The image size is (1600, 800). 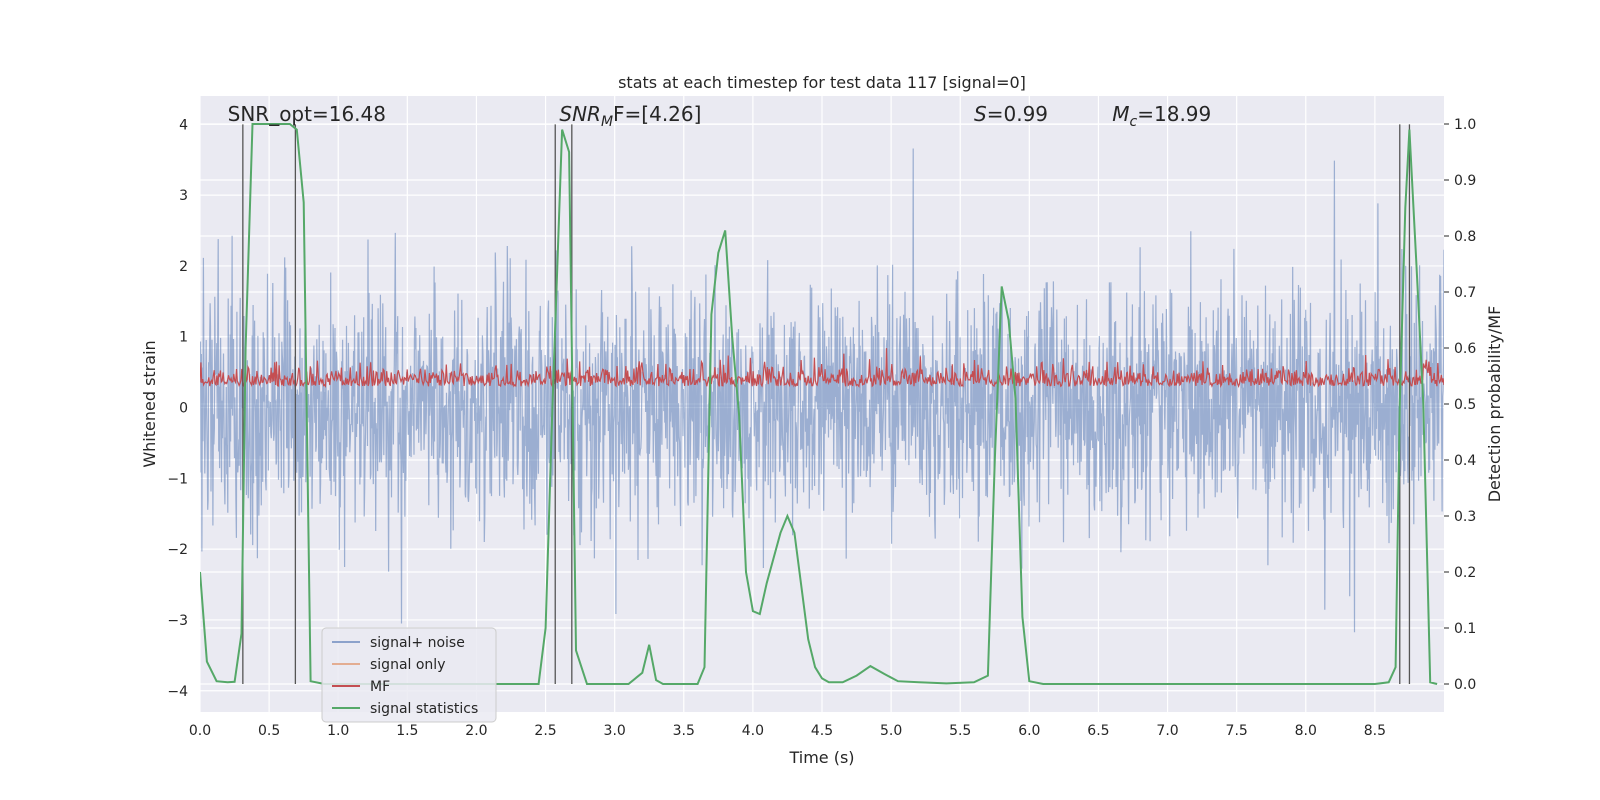 I want to click on annotation-0: SNR_opt=16.48, so click(x=307, y=114).